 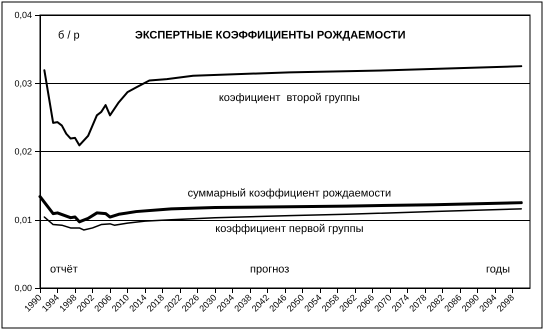 What do you see at coordinates (270, 36) in the screenshot?
I see `text: ЭКСПЕРТНЫЕ КОЭФФИЦИЕНТЫ РОЖДАЕМОСТИ` at bounding box center [270, 36].